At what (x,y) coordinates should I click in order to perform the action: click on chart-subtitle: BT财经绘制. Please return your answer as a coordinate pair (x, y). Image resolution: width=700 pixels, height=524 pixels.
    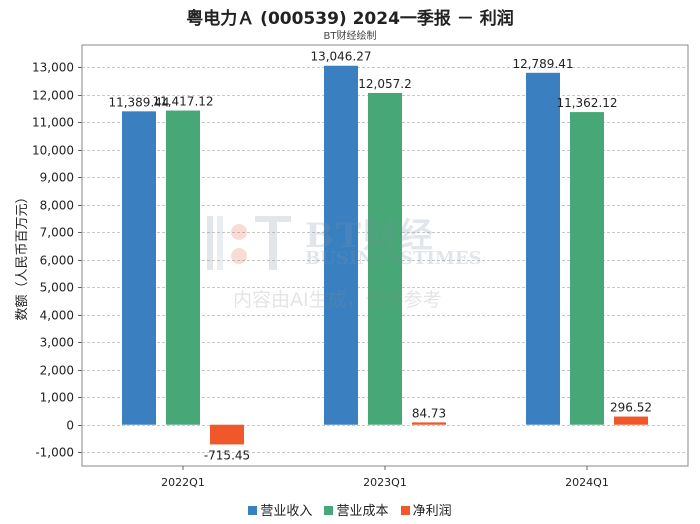
    Looking at the image, I should click on (350, 36).